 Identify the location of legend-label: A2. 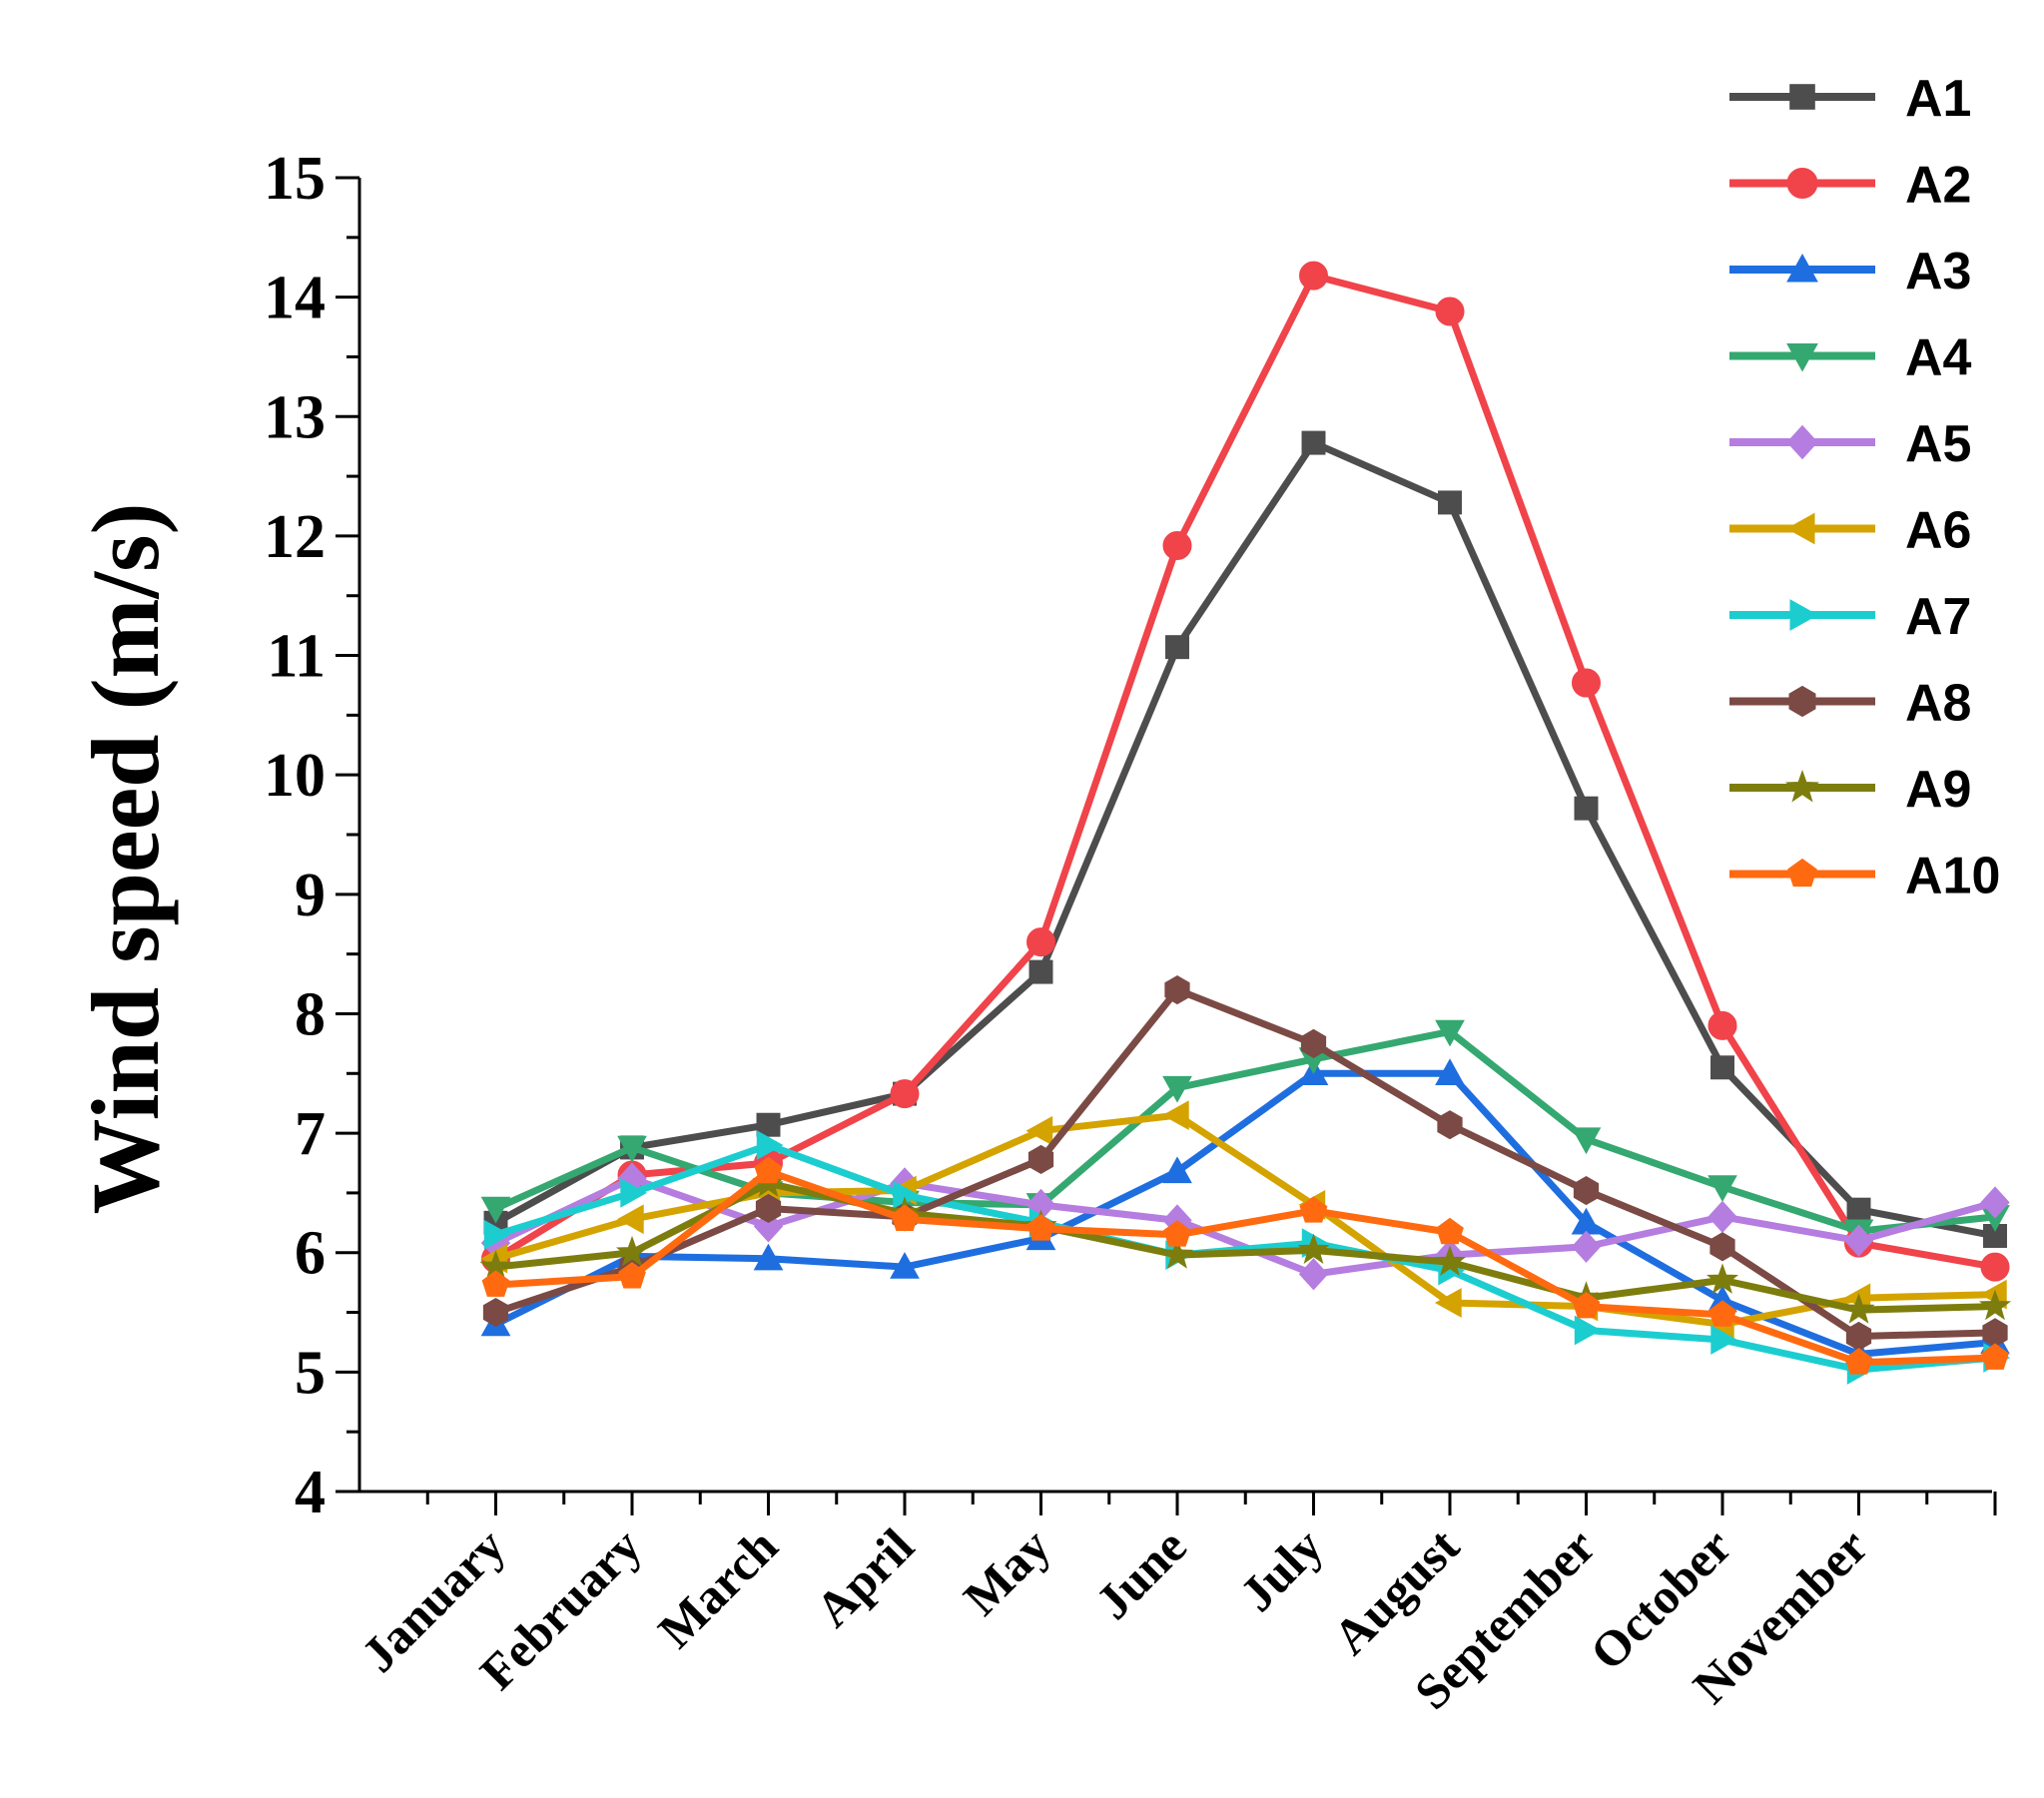
(1938, 186).